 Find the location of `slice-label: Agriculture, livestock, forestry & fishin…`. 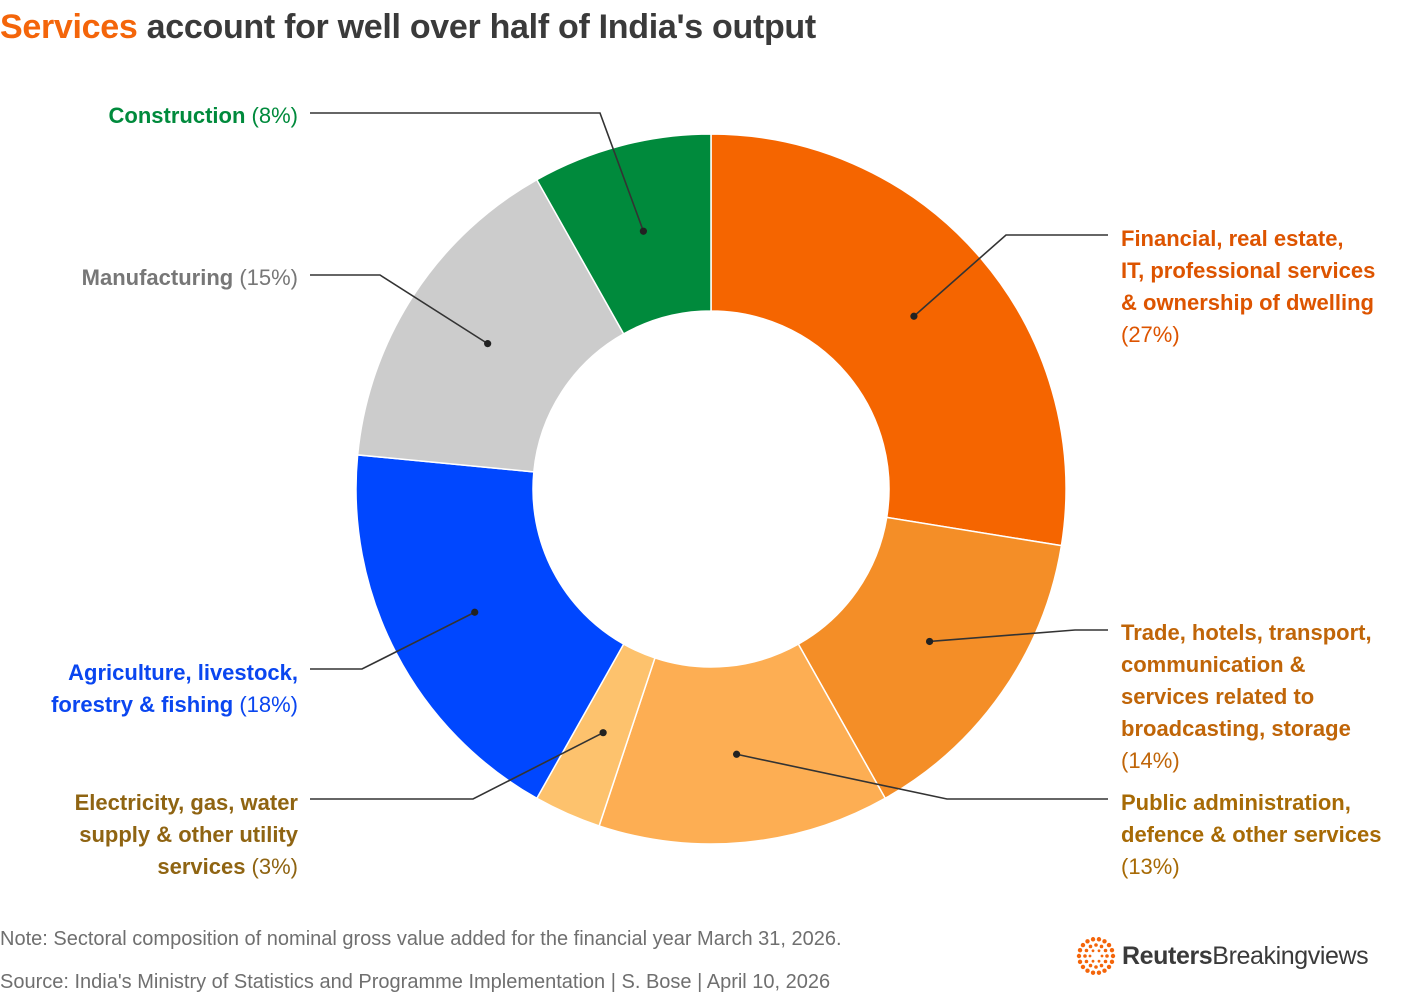

slice-label: Agriculture, livestock, forestry & fishin… is located at coordinates (174, 688).